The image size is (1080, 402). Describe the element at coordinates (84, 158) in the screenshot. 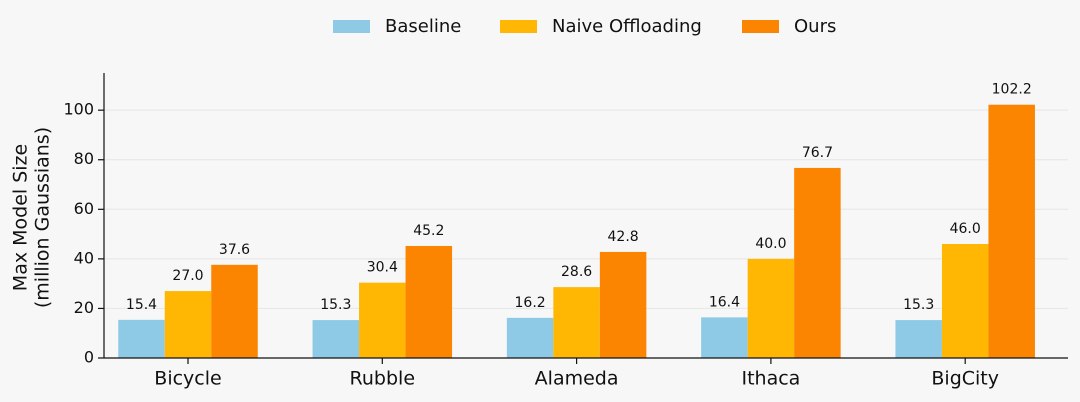

I see `y-tick-label: 80` at that location.